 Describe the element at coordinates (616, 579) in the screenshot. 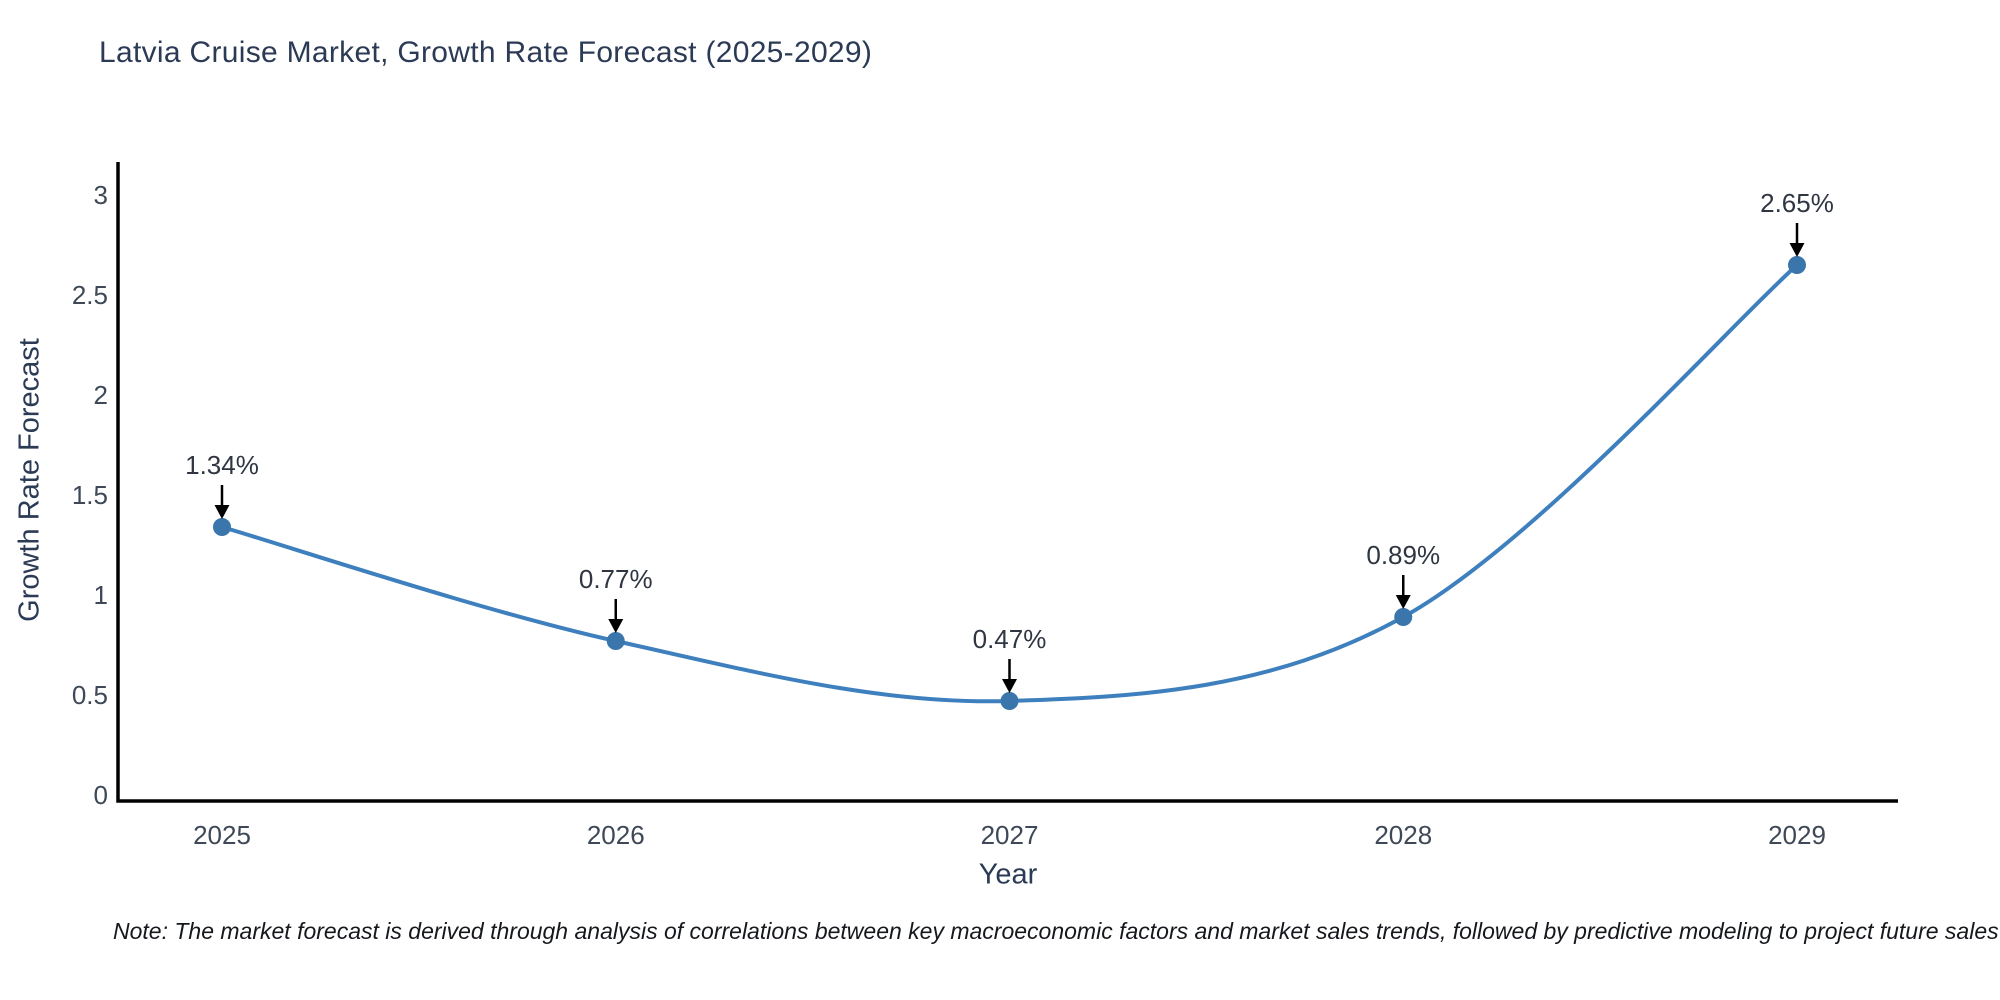

I see `point-value-label: 0.77%` at that location.